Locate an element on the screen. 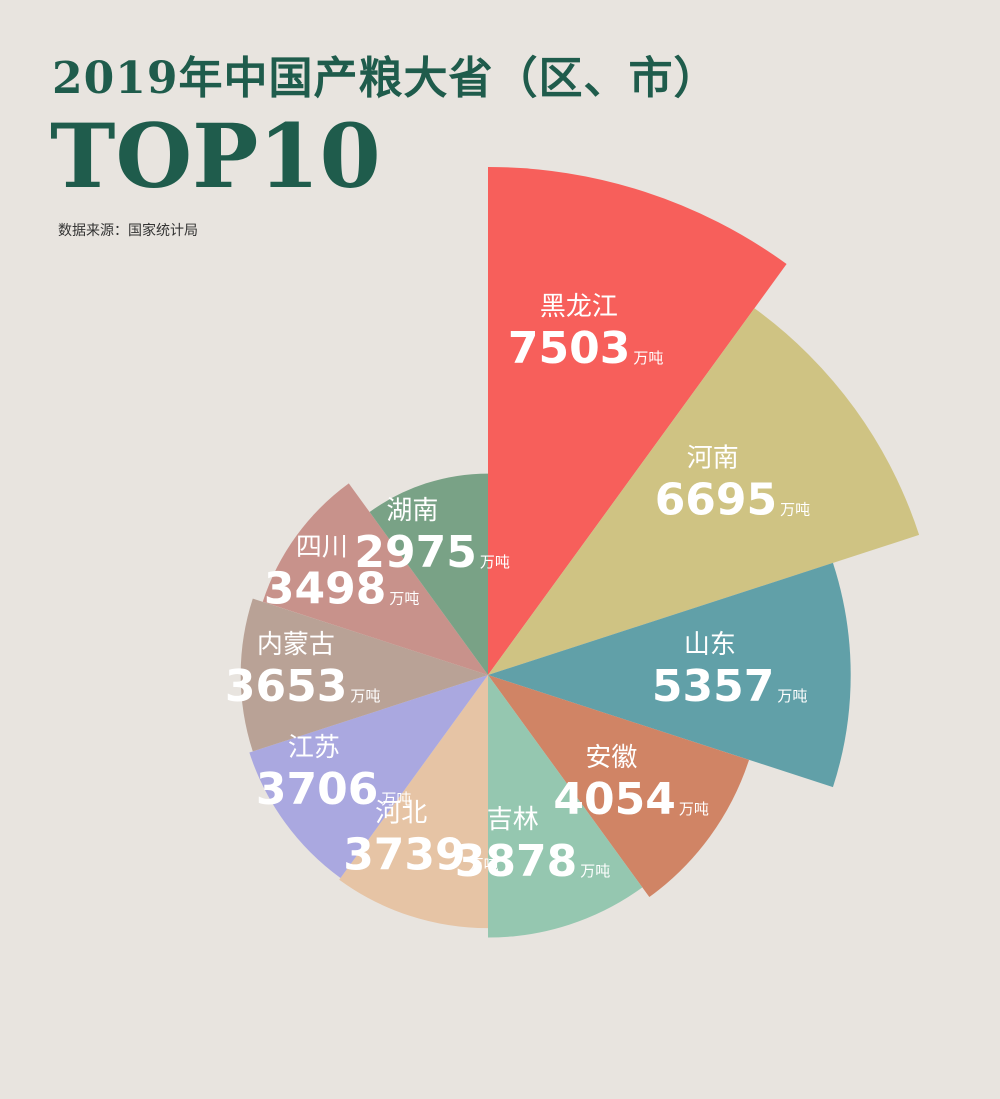 This screenshot has height=1099, width=1000. value-label: 4054 万吨 is located at coordinates (630, 799).